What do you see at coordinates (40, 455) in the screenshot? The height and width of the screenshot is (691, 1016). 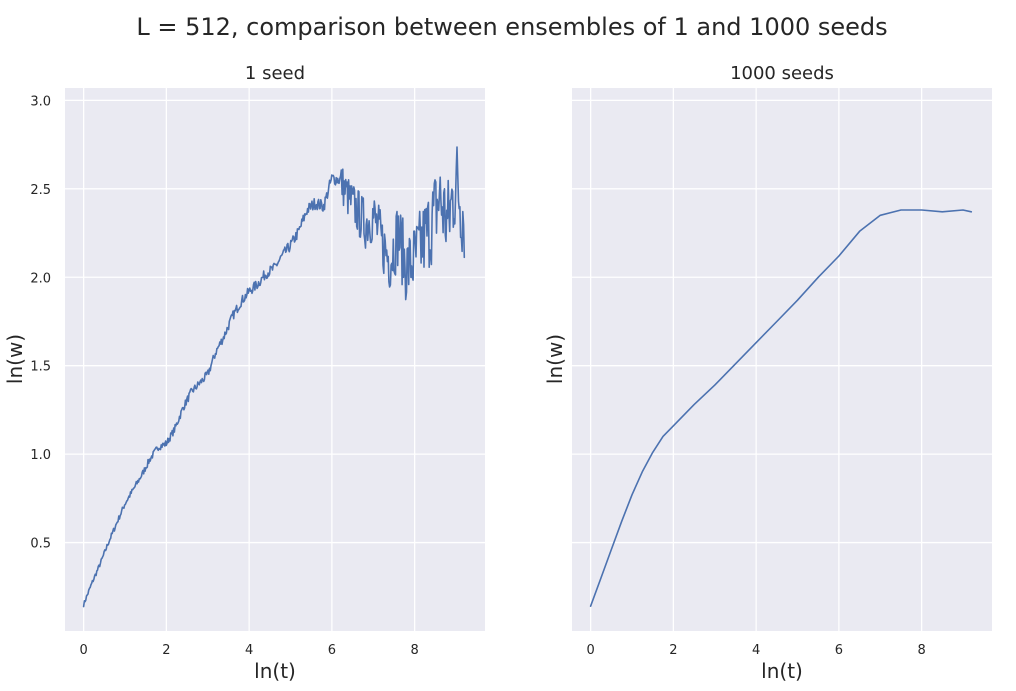 I see `y-tick-label: 1.0` at bounding box center [40, 455].